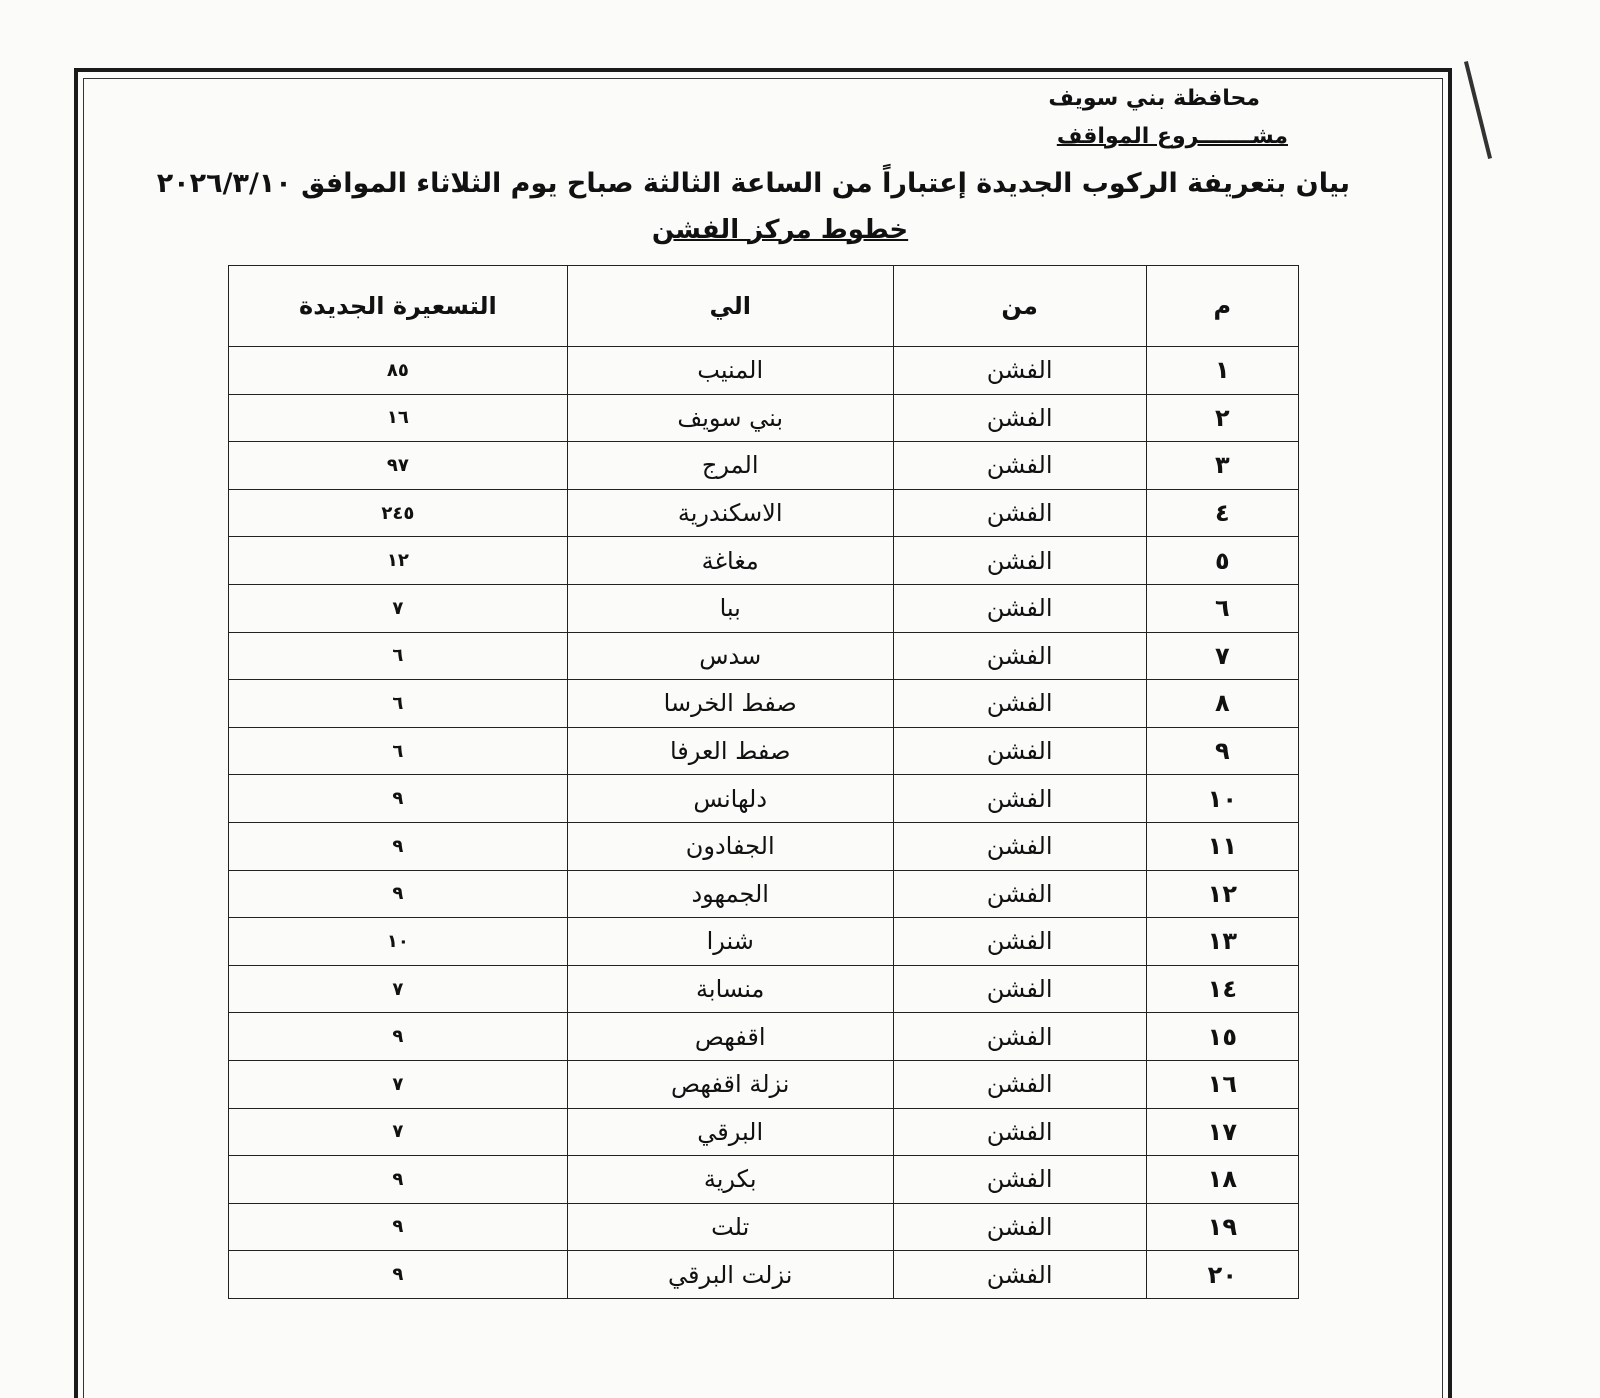 The height and width of the screenshot is (1398, 1600). I want to click on table-row: ٣ الفشن المرج ٩٧, so click(764, 465).